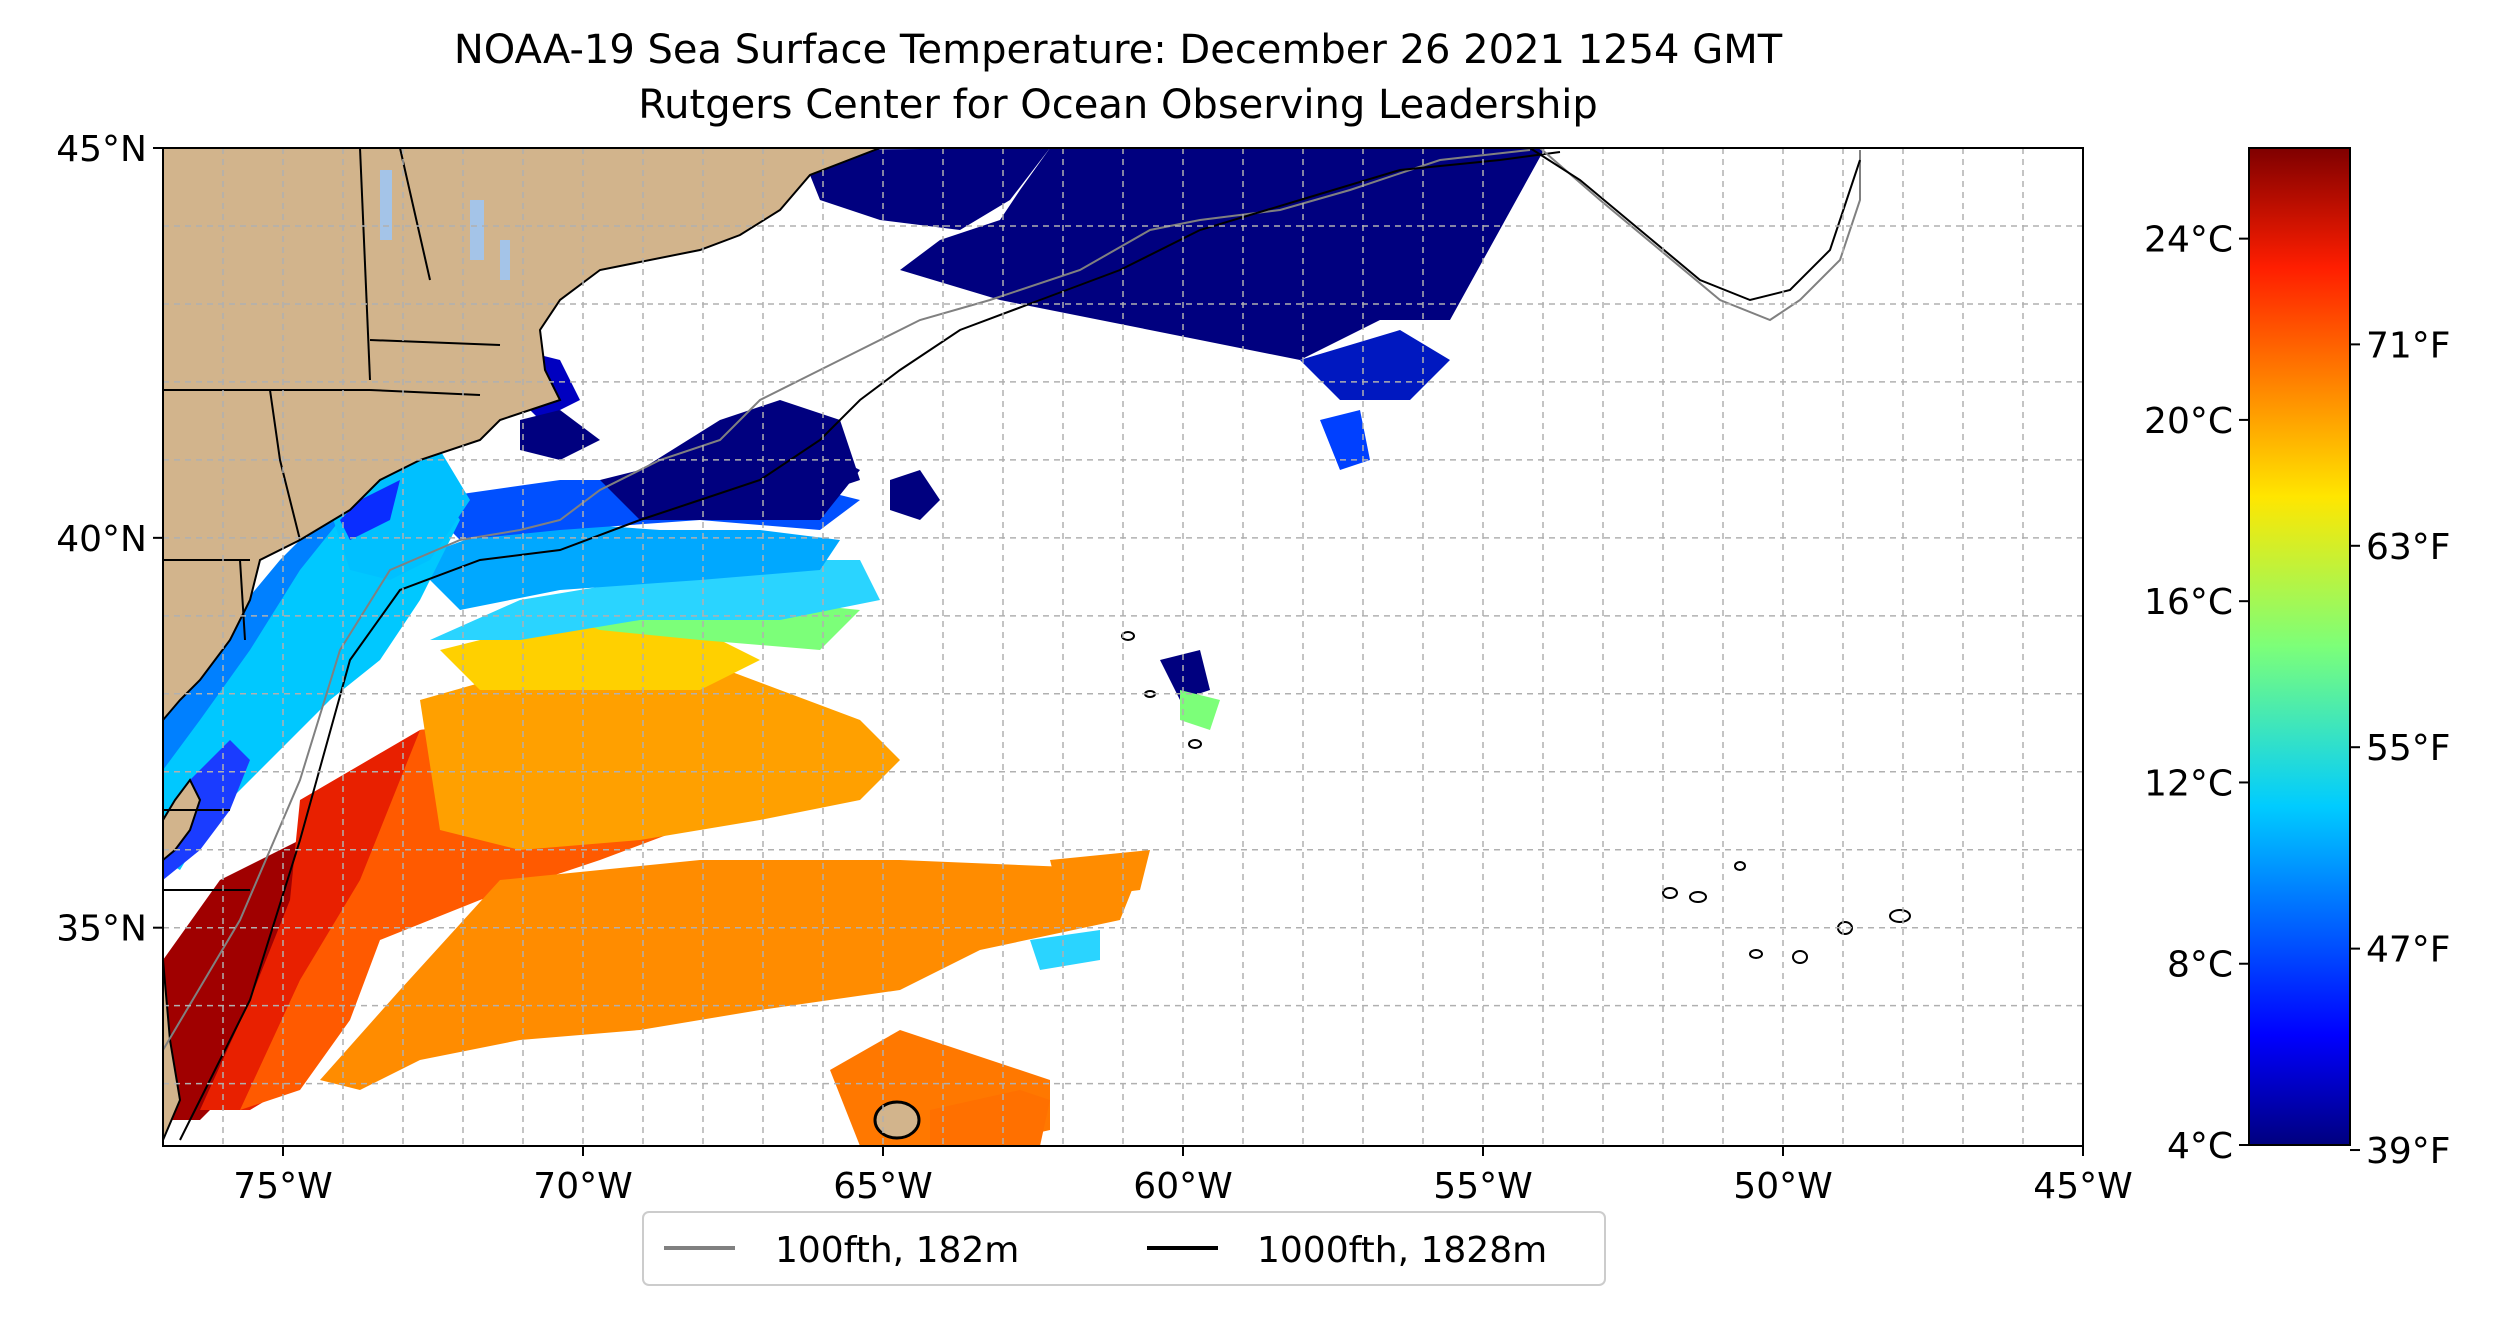 The height and width of the screenshot is (1322, 2502). Describe the element at coordinates (445, 225) in the screenshot. I see `lakes` at that location.